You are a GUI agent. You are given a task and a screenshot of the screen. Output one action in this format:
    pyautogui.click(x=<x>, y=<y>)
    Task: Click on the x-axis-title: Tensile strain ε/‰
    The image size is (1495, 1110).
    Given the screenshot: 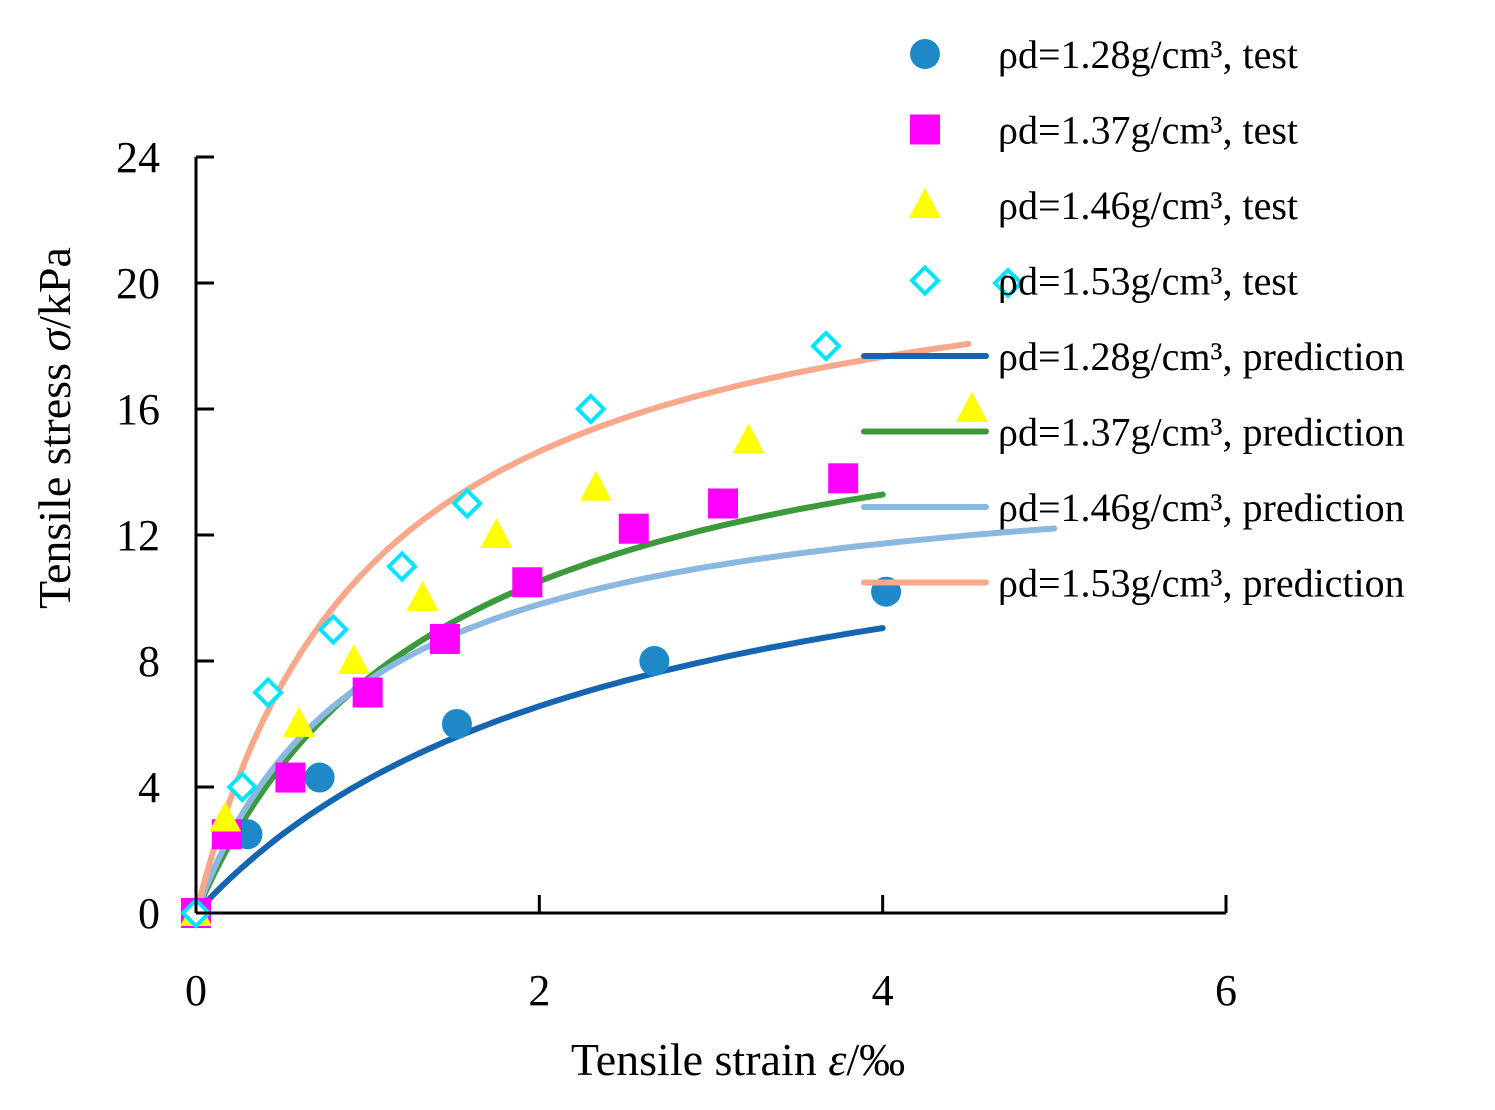 What is the action you would take?
    pyautogui.click(x=738, y=1059)
    